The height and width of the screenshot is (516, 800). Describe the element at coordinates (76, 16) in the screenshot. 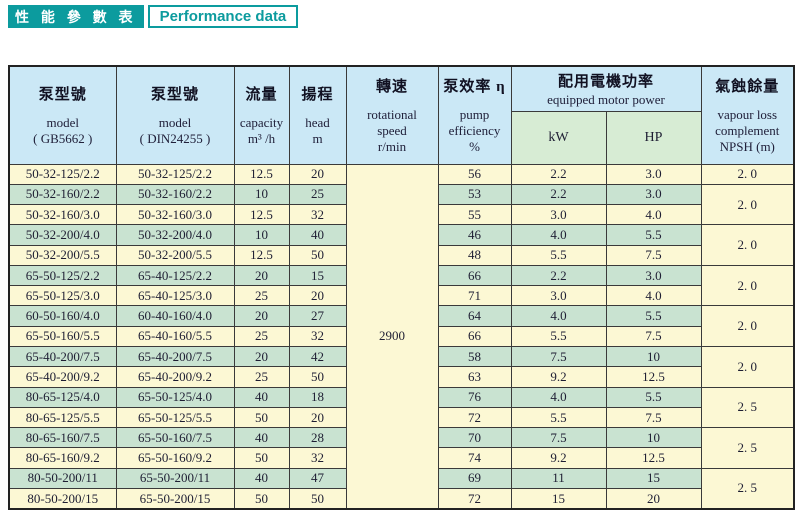

I see `page-title-zh: 性 能 參 數 表` at that location.